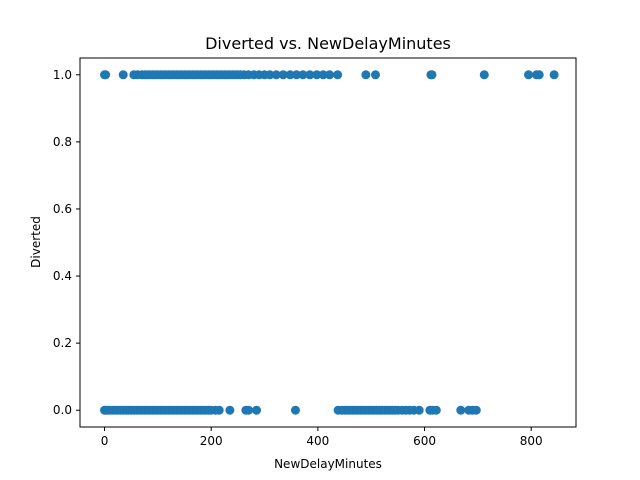 This screenshot has height=480, width=640. I want to click on x-tick-label: 400, so click(317, 441).